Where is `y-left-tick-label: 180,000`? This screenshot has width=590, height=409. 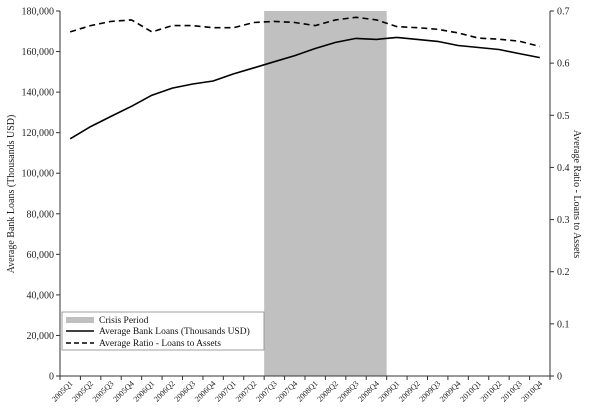 y-left-tick-label: 180,000 is located at coordinates (38, 12).